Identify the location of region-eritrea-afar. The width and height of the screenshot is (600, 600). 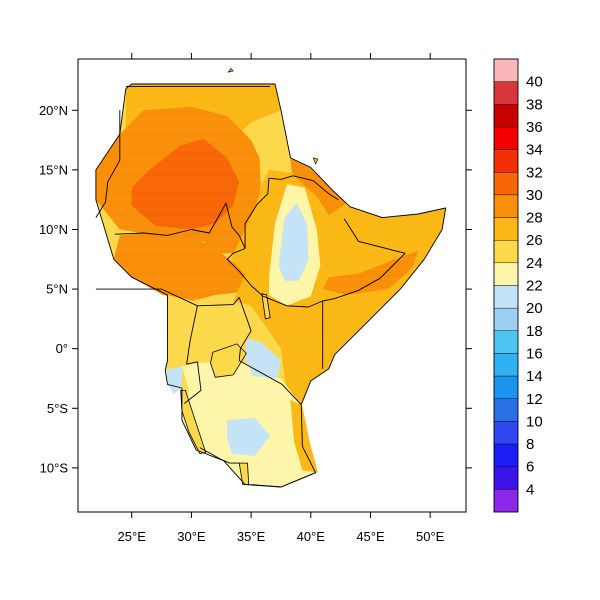
(318, 186).